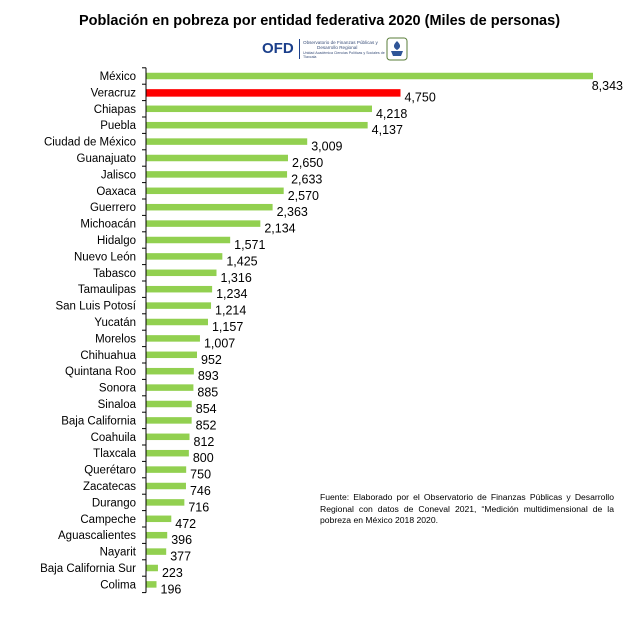 The image size is (639, 625). What do you see at coordinates (118, 585) in the screenshot?
I see `category-label: Colima` at bounding box center [118, 585].